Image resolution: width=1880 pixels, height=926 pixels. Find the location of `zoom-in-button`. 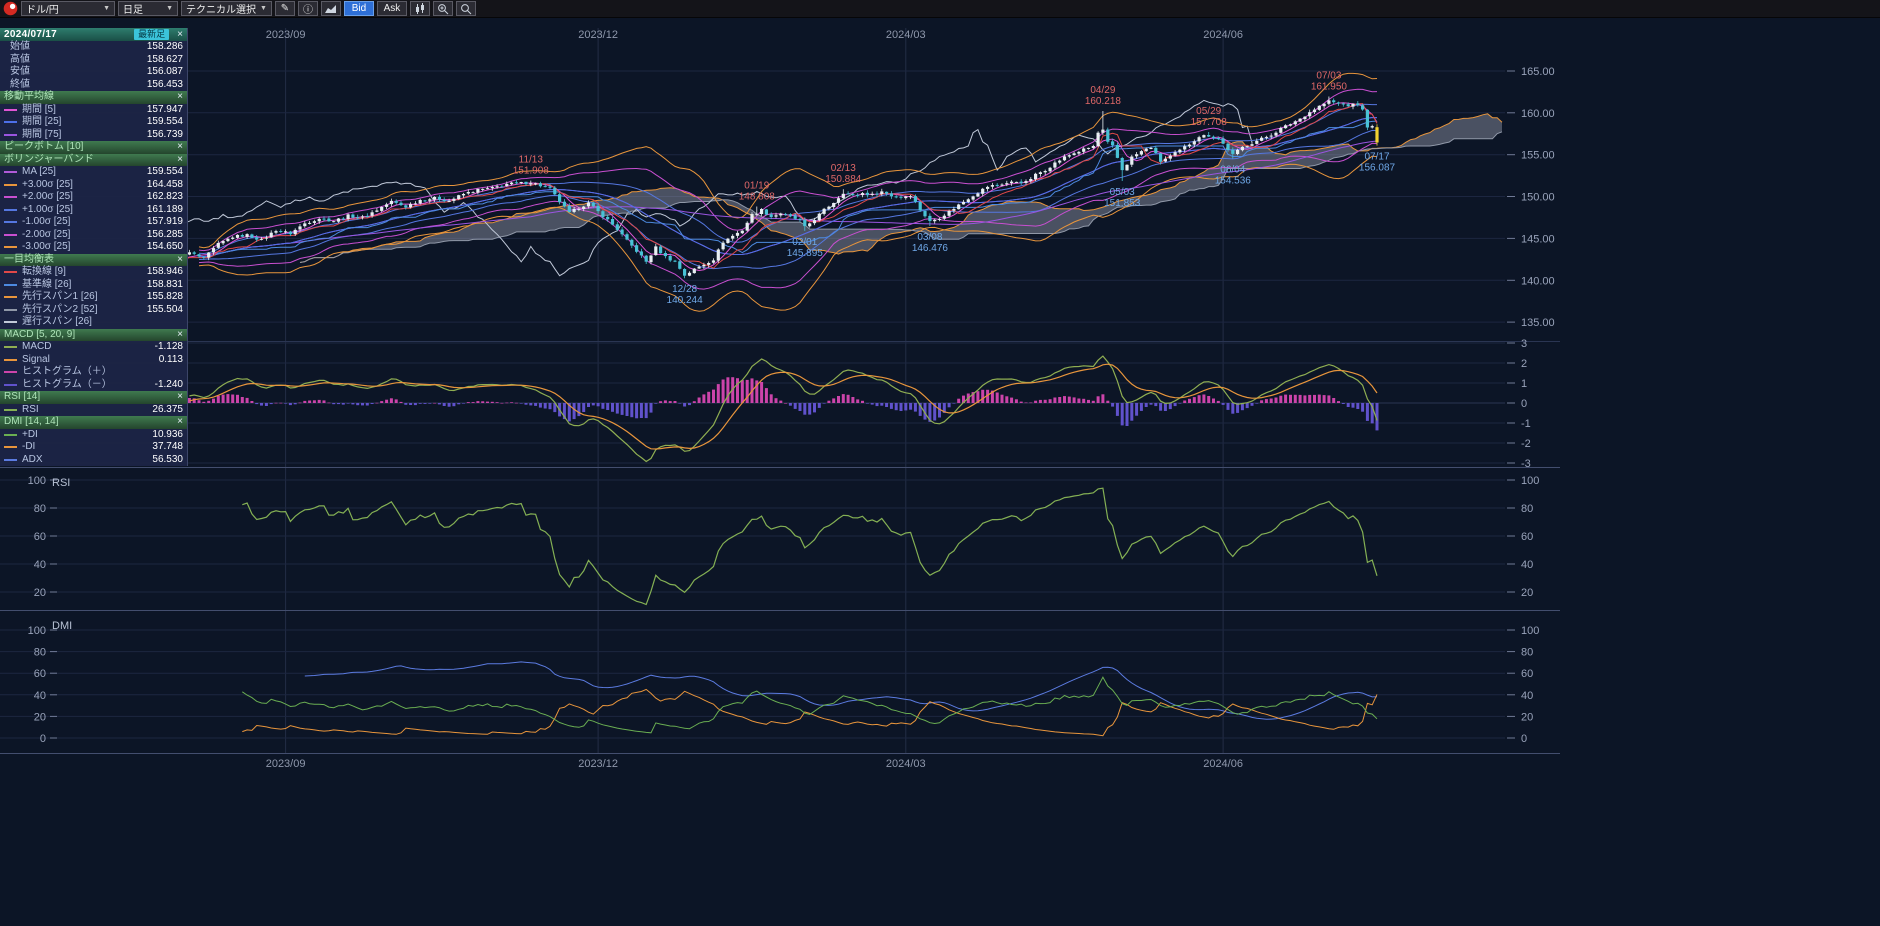

zoom-in-button is located at coordinates (442, 8).